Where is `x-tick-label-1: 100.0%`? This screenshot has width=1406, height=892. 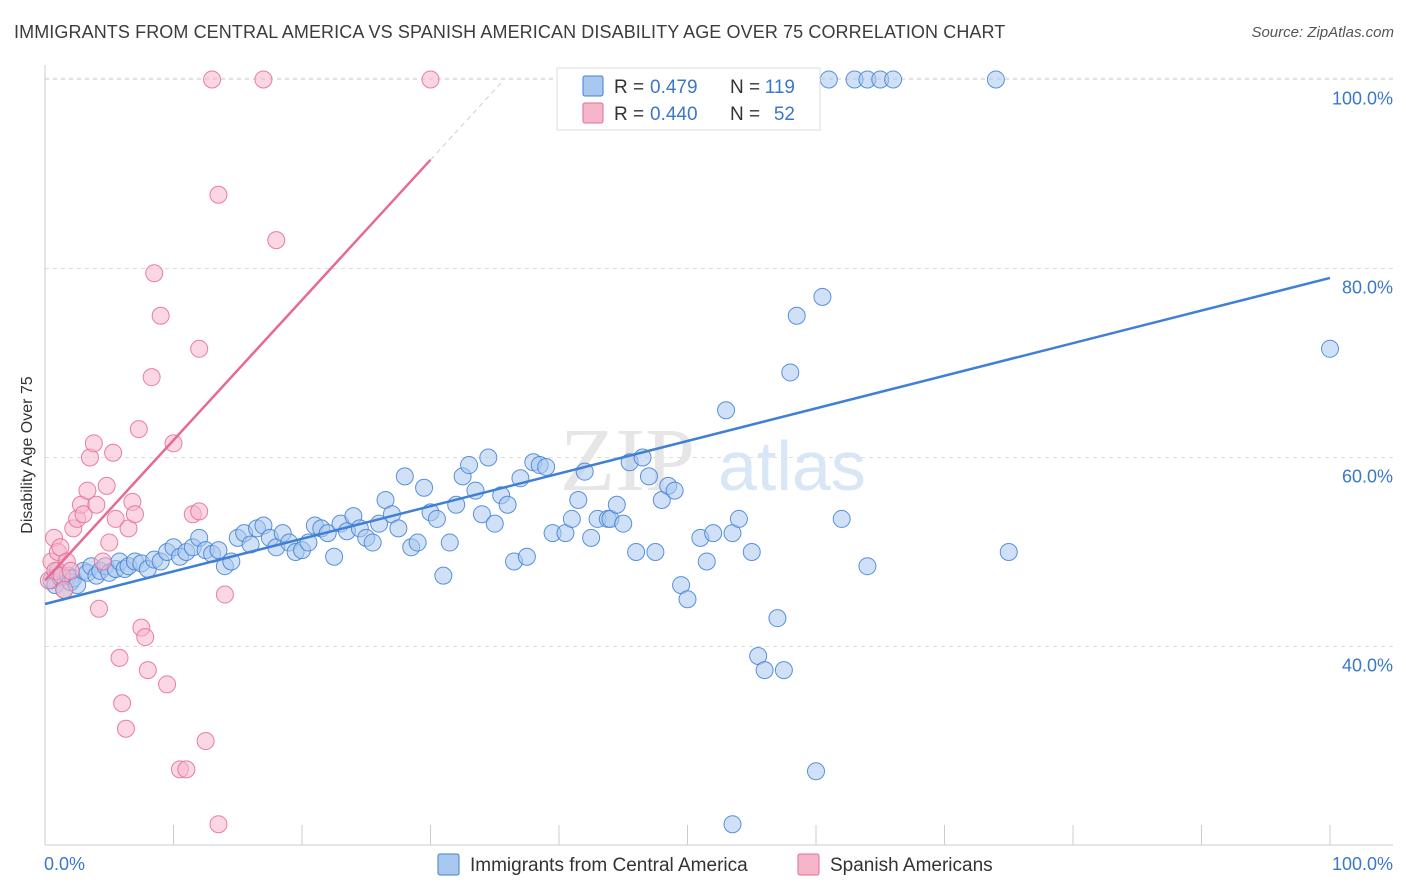 x-tick-label-1: 100.0% is located at coordinates (1362, 864).